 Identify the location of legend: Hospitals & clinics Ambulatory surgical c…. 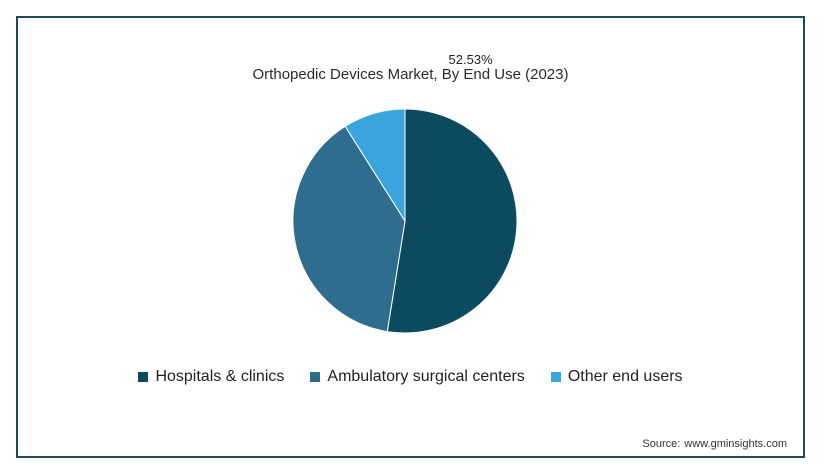
(410, 377).